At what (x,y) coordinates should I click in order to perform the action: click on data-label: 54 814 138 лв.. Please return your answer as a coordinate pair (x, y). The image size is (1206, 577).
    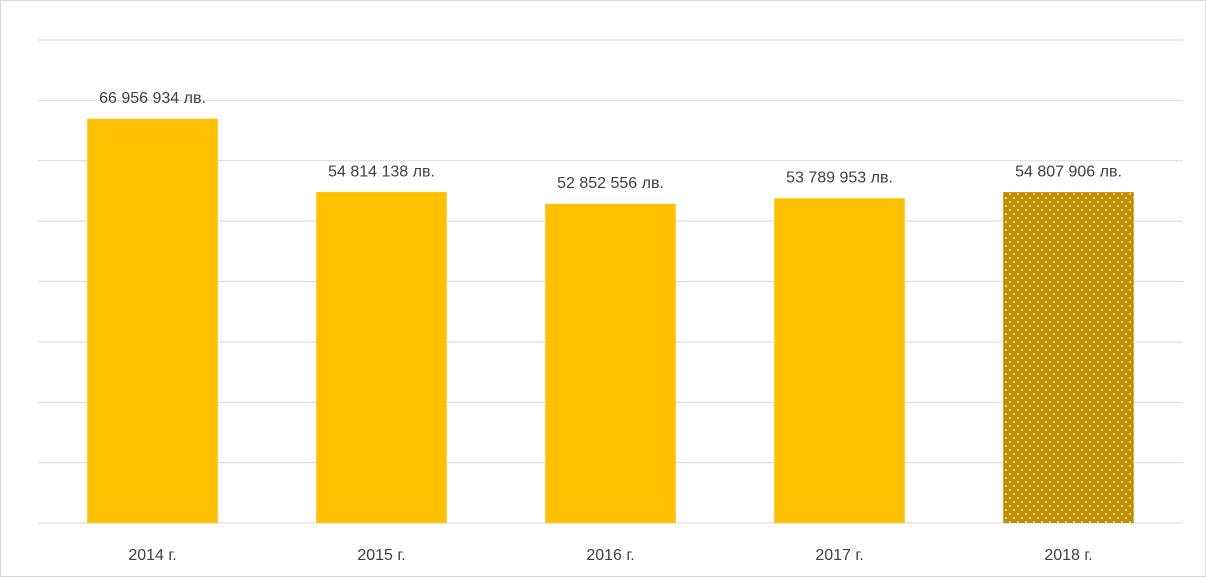
    Looking at the image, I should click on (381, 171).